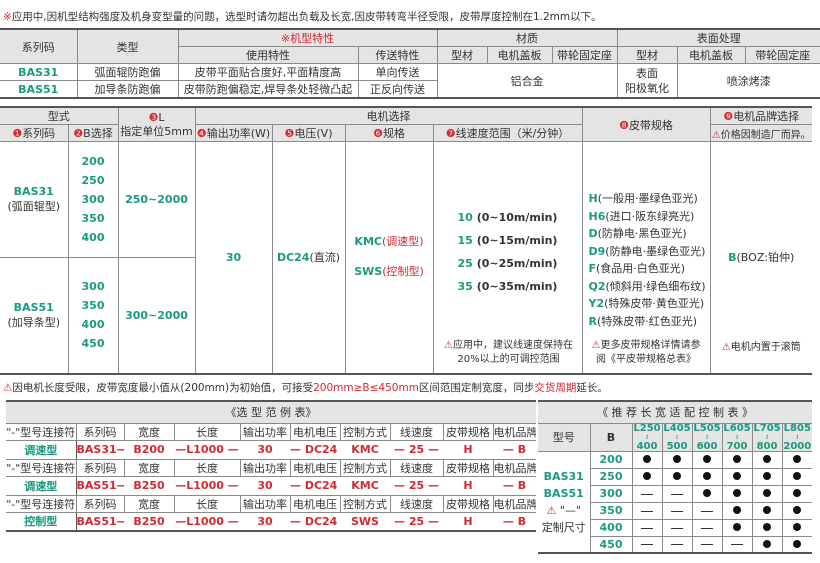 Image resolution: width=820 pixels, height=563 pixels. Describe the element at coordinates (646, 352) in the screenshot. I see `belt-note: ⚠更多皮带规格详情请参阅《平皮带规格总表》` at that location.